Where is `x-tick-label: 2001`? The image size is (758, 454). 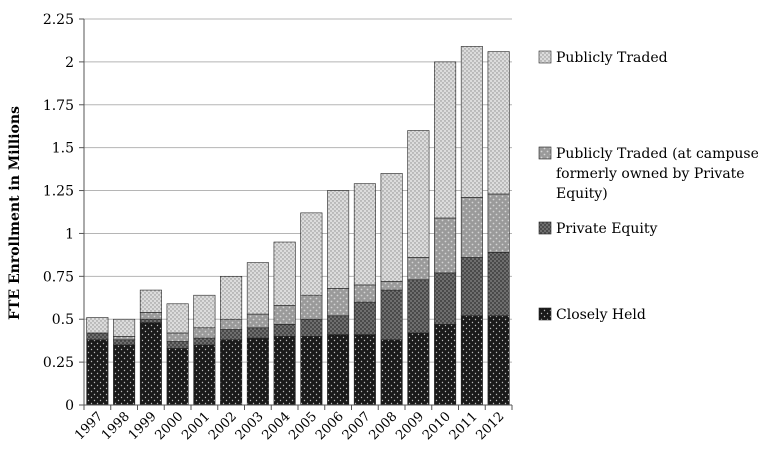
x-tick-label: 2001 is located at coordinates (196, 426).